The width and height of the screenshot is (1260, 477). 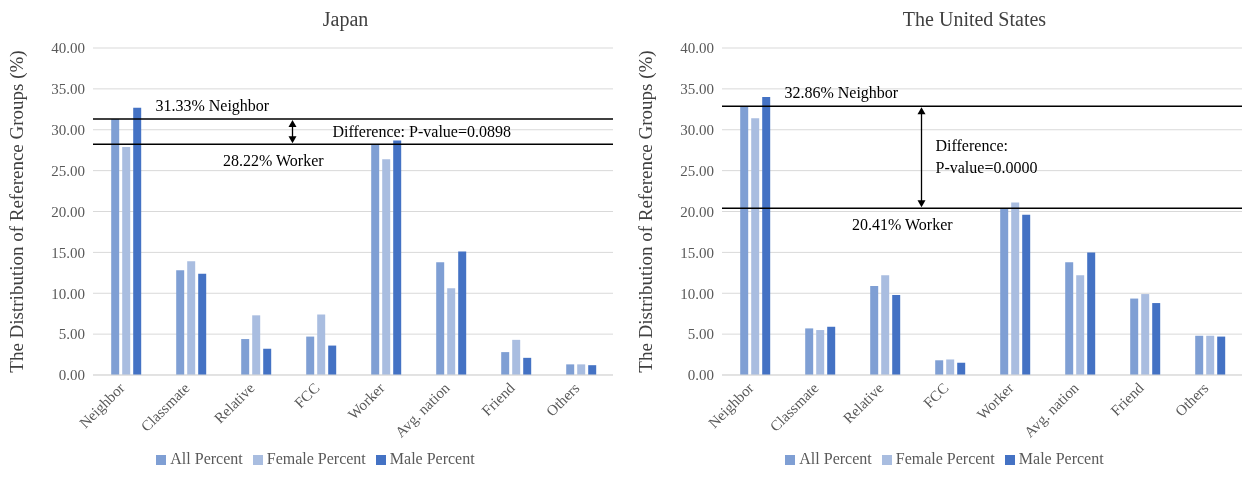 I want to click on ref-line-label: 28.22% Worker, so click(x=274, y=161).